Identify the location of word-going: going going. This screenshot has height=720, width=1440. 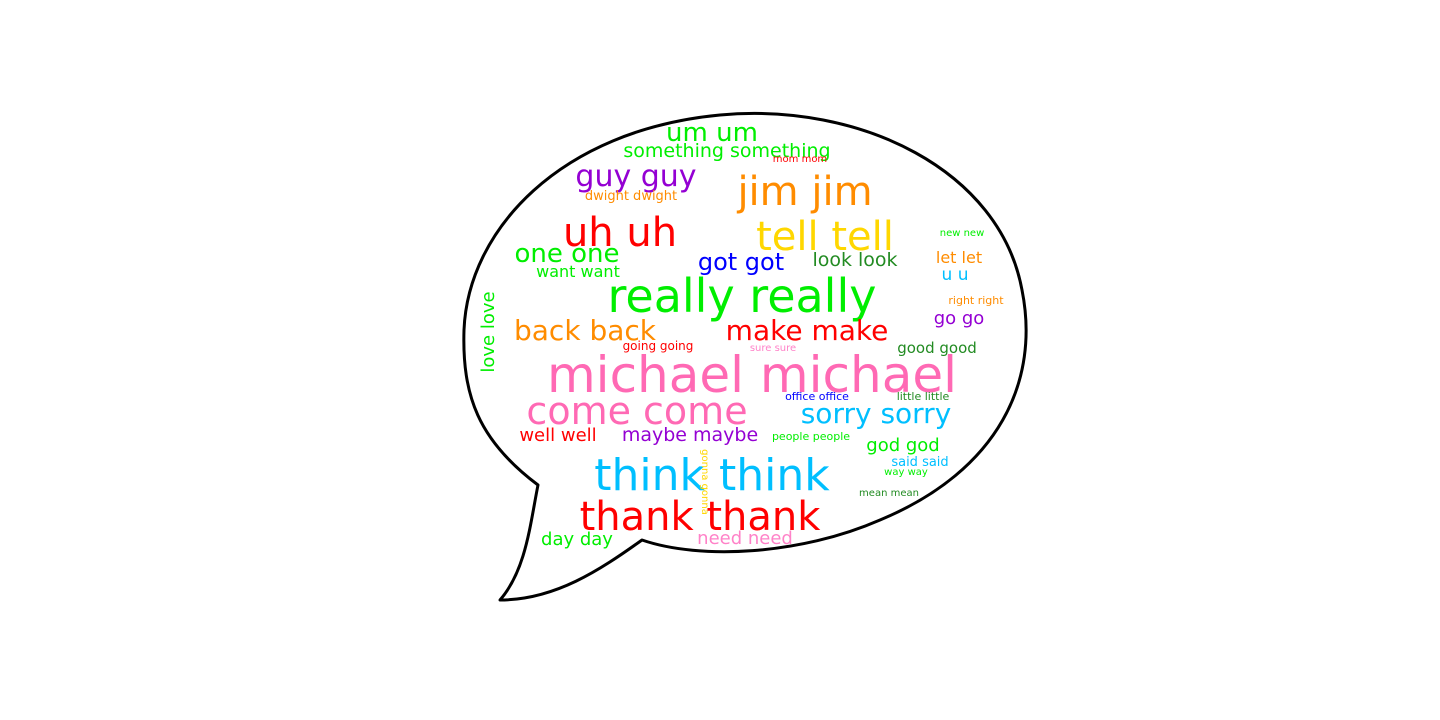
(658, 346).